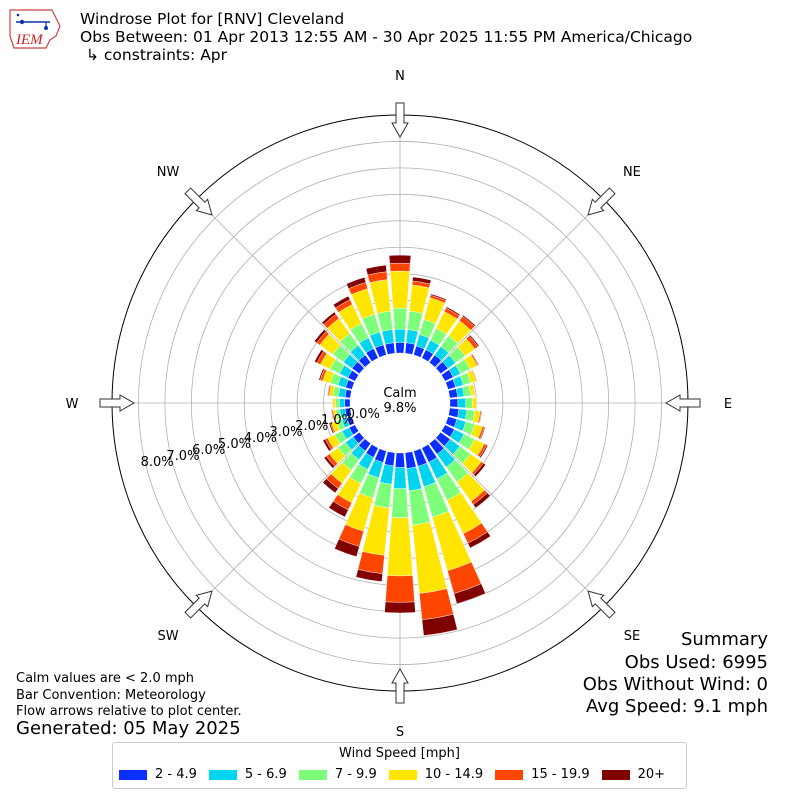  What do you see at coordinates (72, 404) in the screenshot?
I see `direction-label-w: W` at bounding box center [72, 404].